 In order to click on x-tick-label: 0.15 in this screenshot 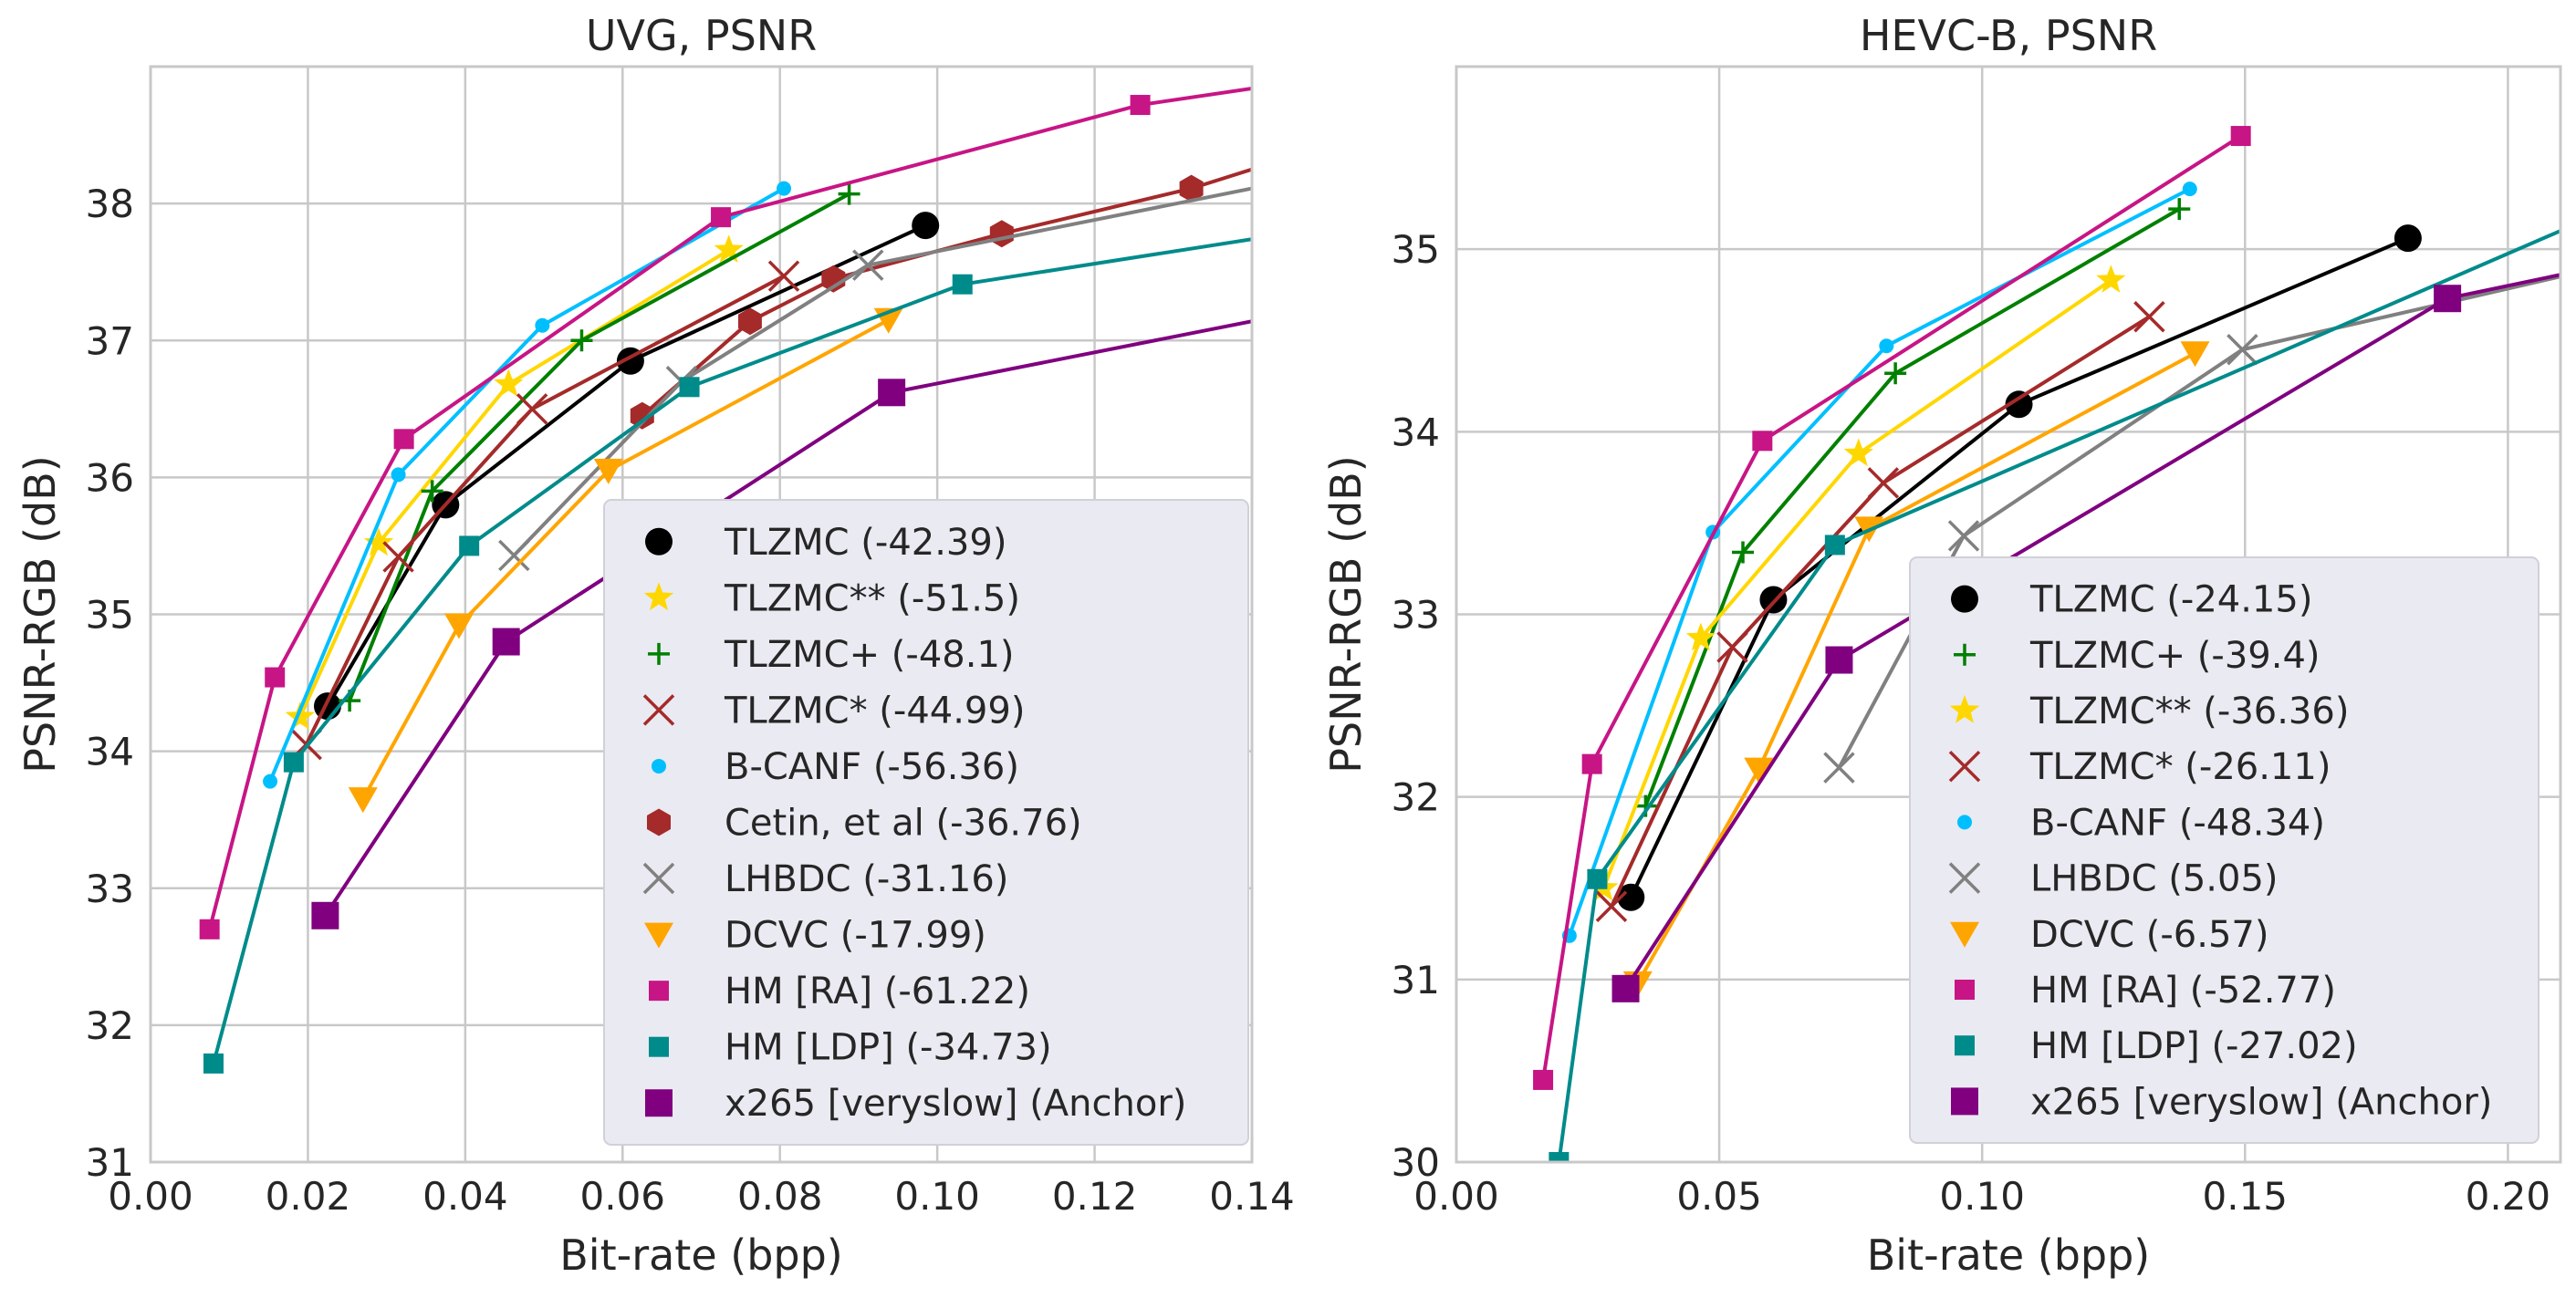, I will do `click(2246, 1196)`.